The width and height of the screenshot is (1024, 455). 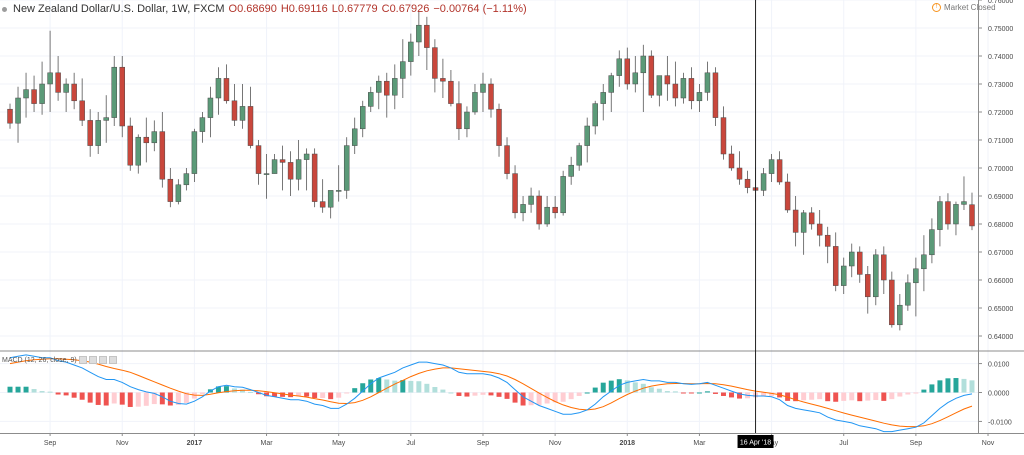 I want to click on low-value: L0.67779, so click(x=354, y=9).